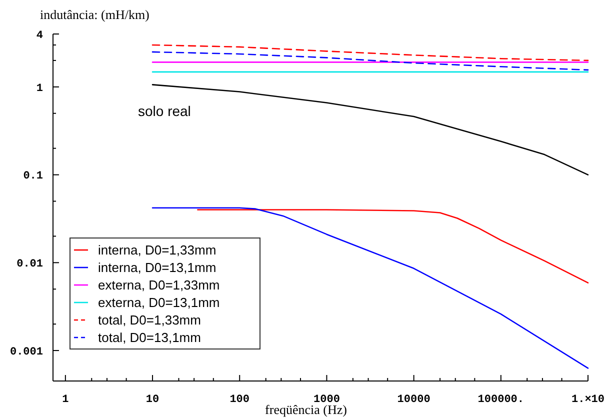  What do you see at coordinates (149, 338) in the screenshot?
I see `legend-label: total, D0=13,1mm` at bounding box center [149, 338].